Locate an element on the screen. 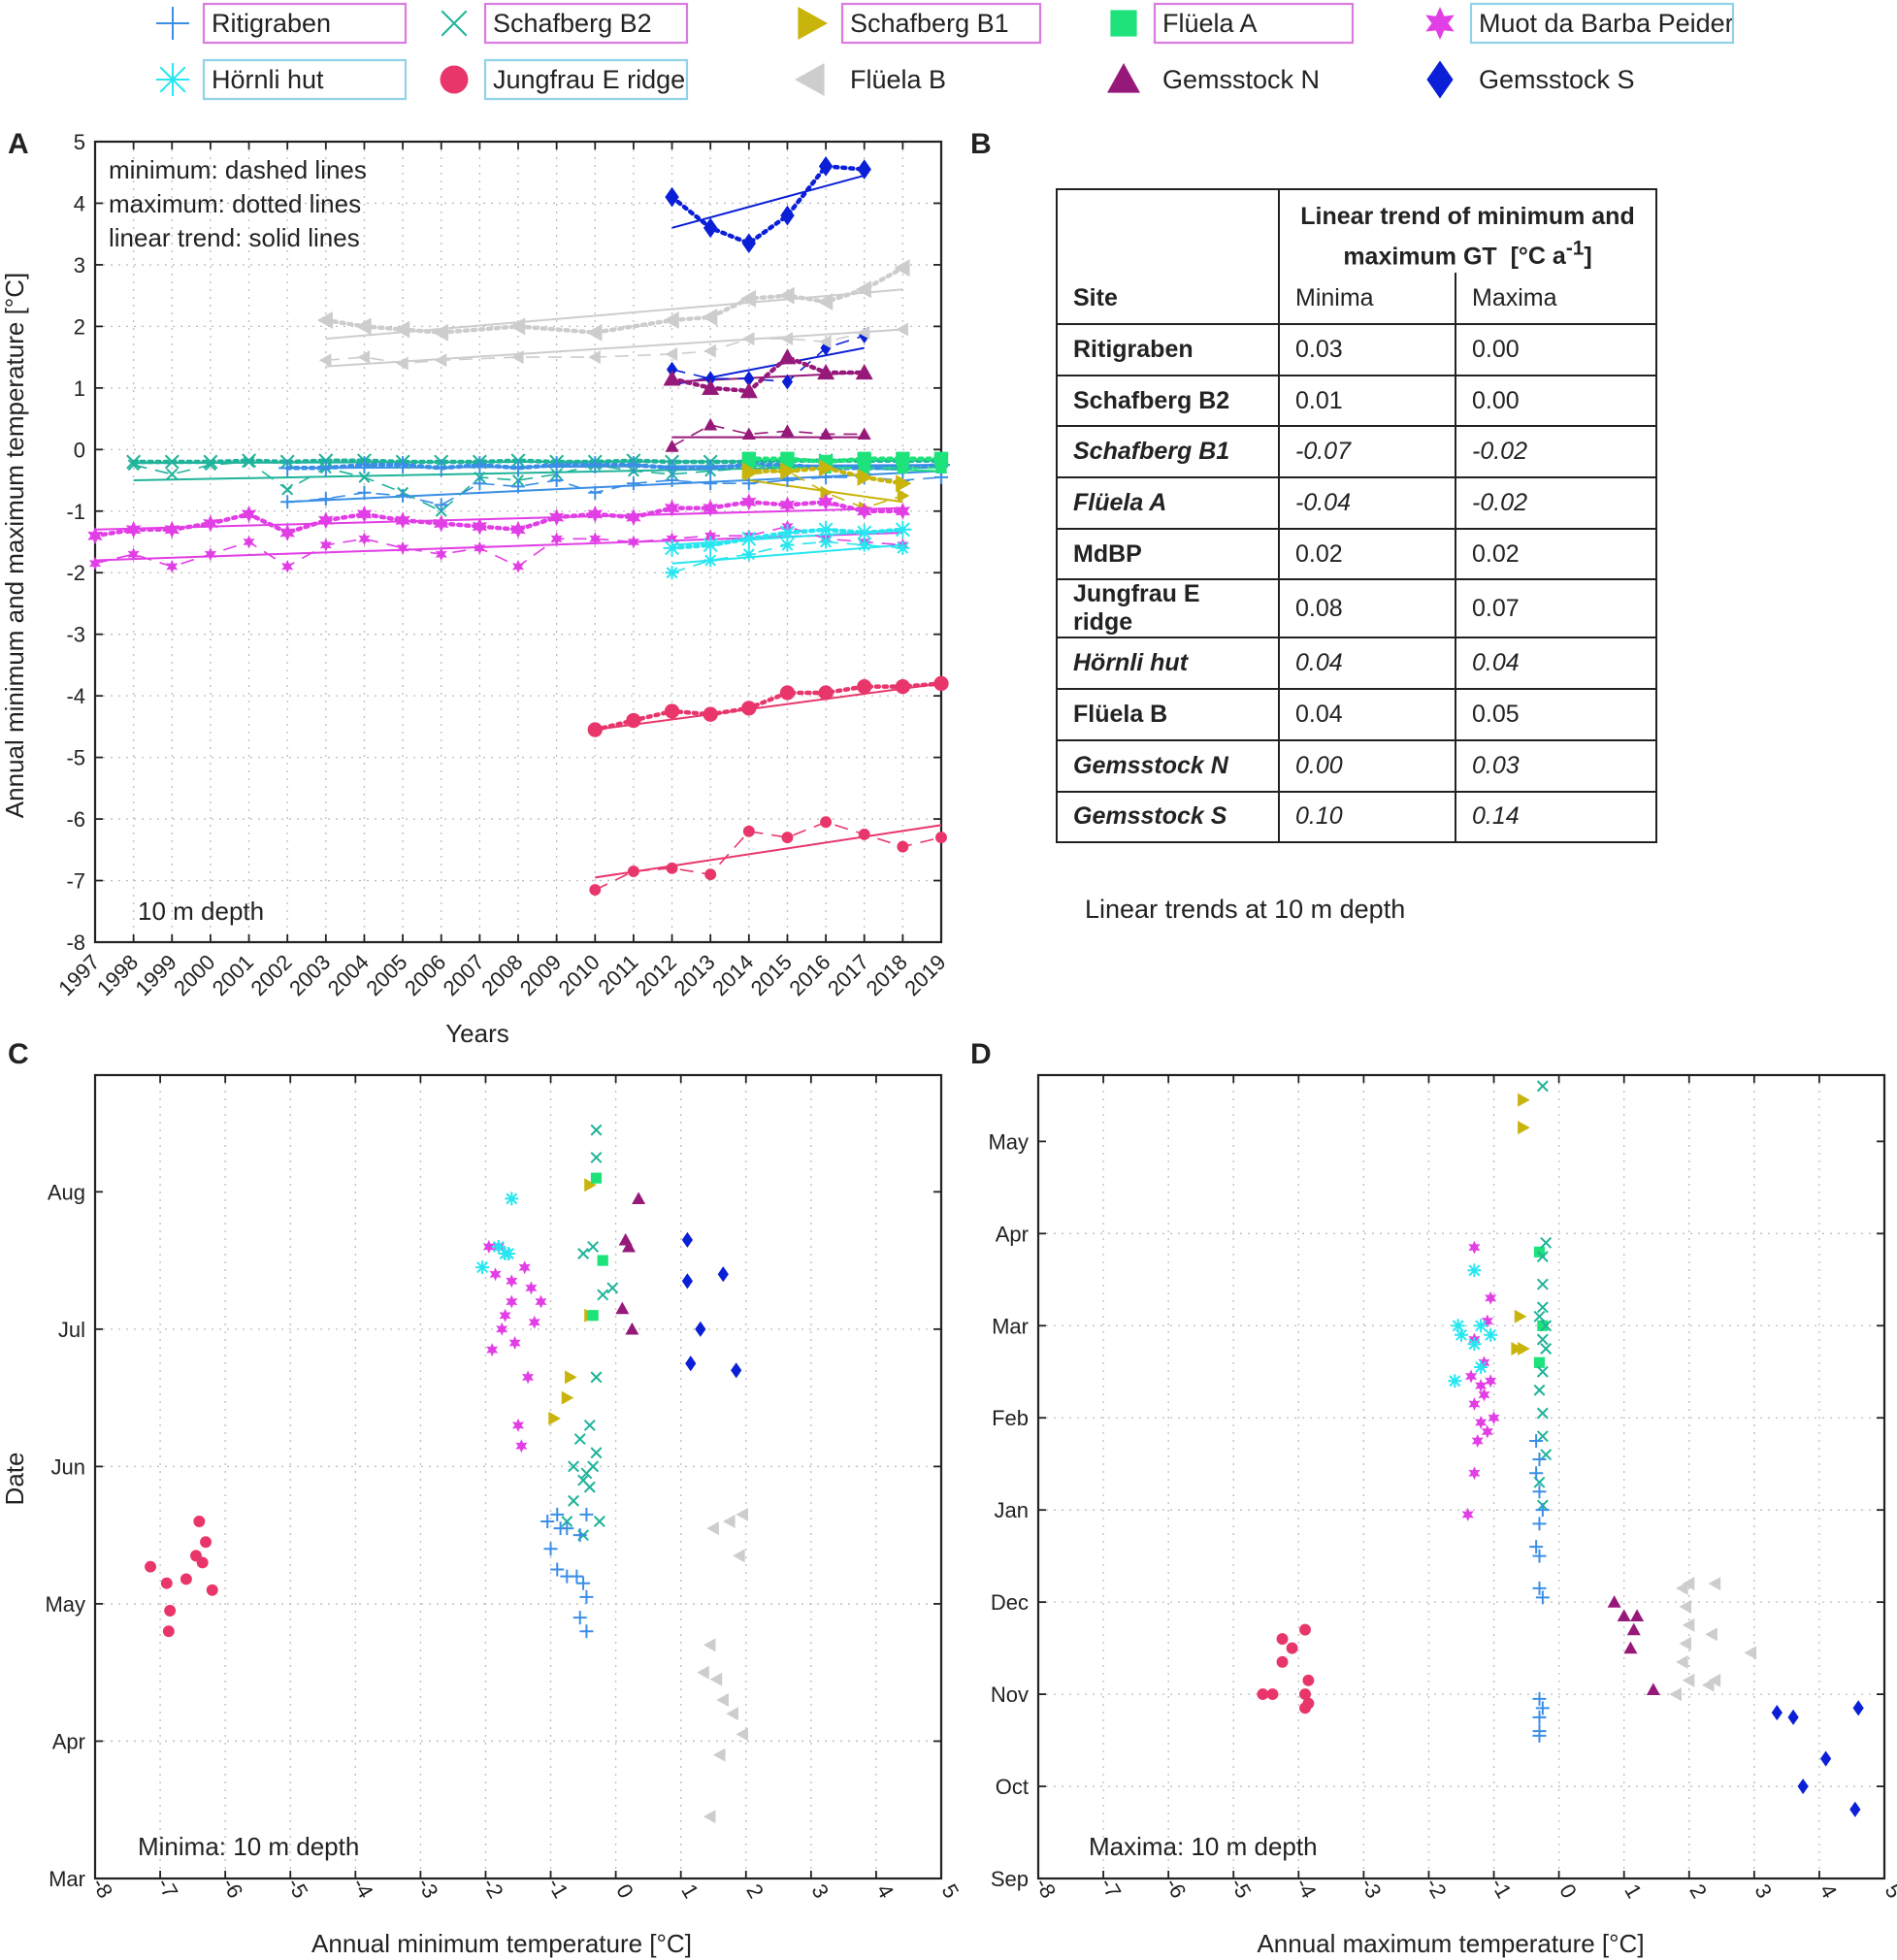 The height and width of the screenshot is (1960, 1897). series-line-sb1-min is located at coordinates (825, 489).